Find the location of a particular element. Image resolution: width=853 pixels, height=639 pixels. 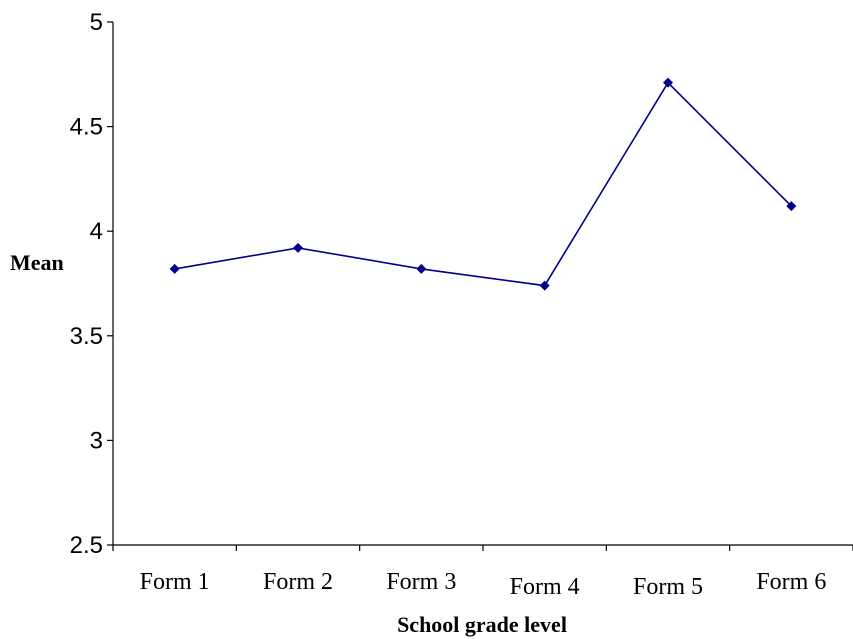

x-category-label: Form 3 is located at coordinates (421, 582).